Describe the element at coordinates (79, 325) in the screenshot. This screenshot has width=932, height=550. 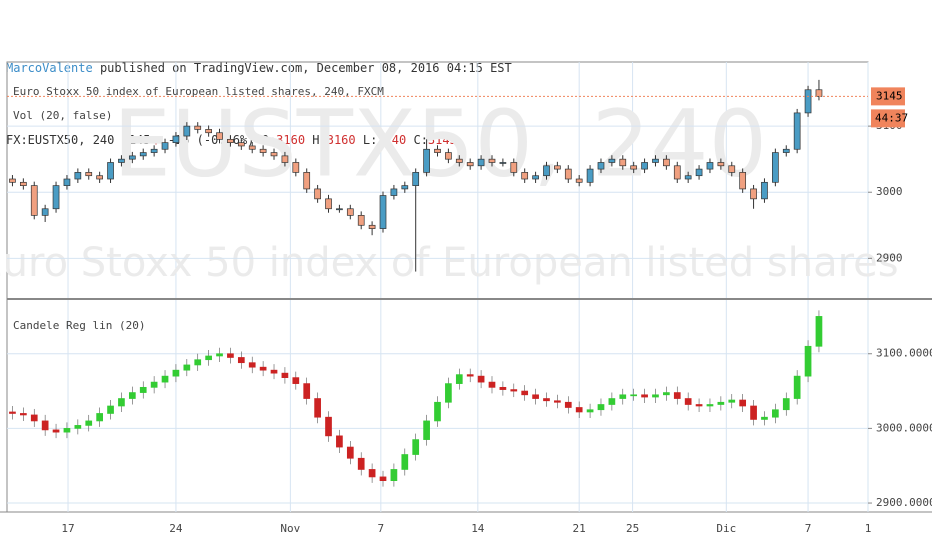
I see `indicator-title: Candele Reg lin (20)` at that location.